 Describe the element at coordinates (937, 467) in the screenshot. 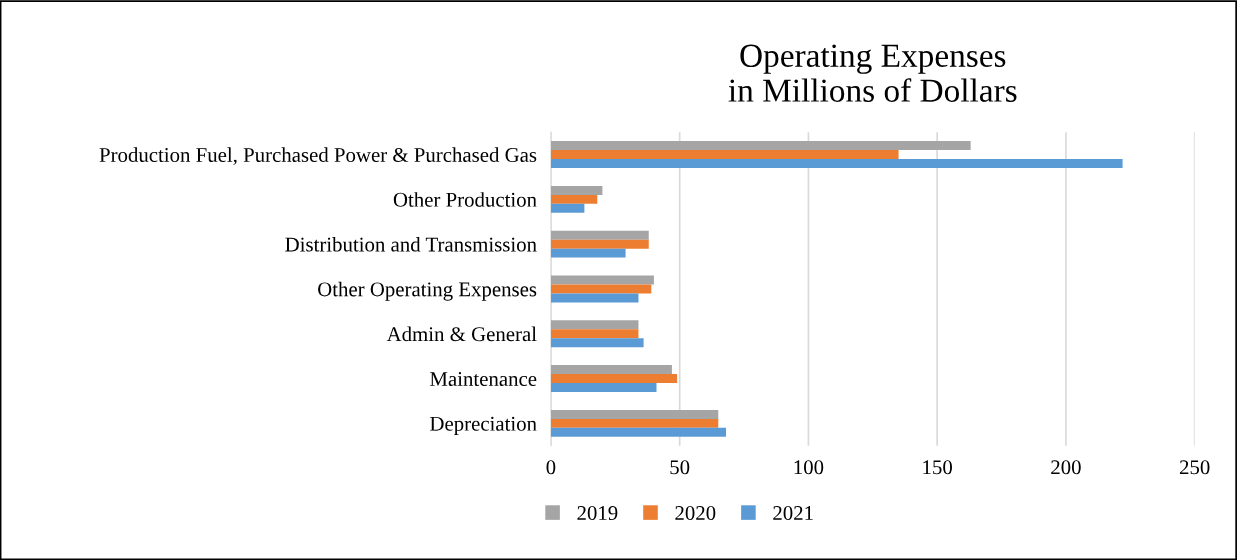

I see `x-tick-label: 150` at that location.